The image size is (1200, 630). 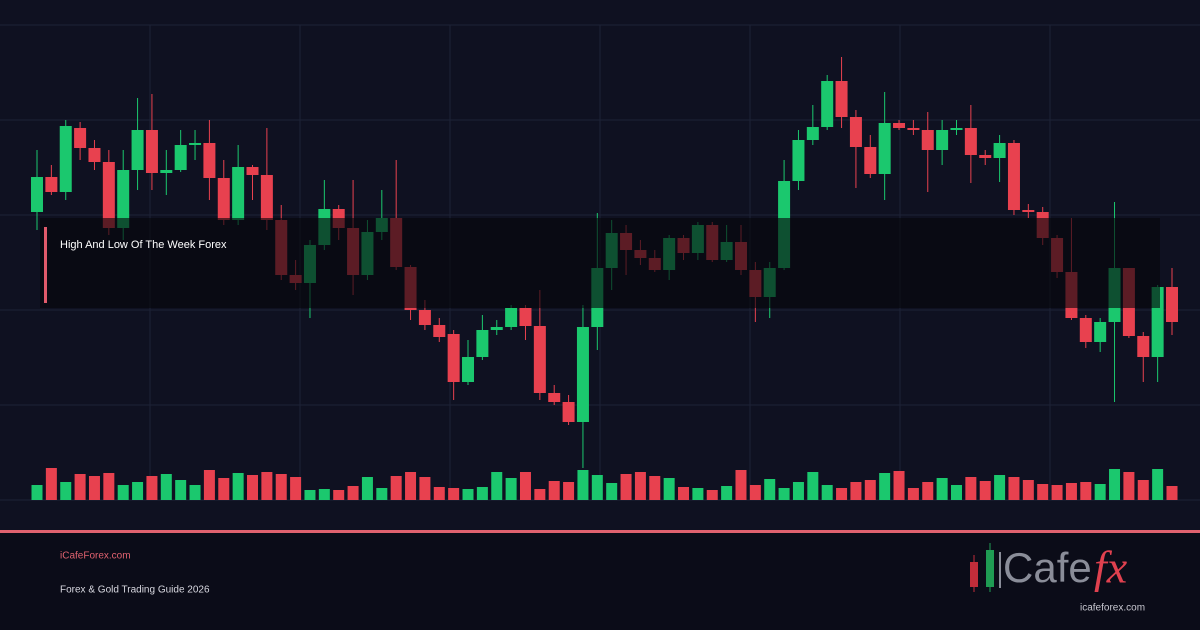 What do you see at coordinates (600, 263) in the screenshot?
I see `annotation-box` at bounding box center [600, 263].